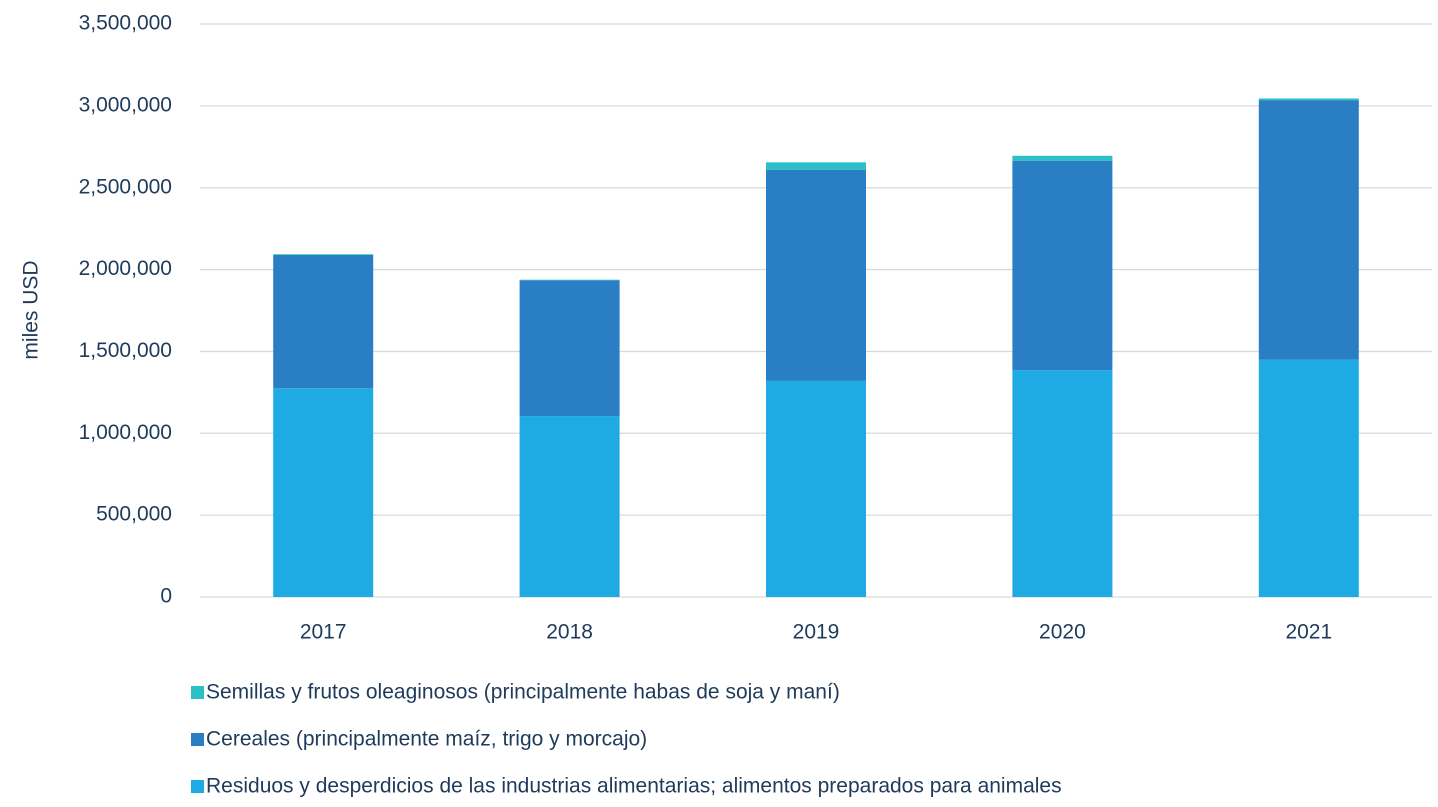 The image size is (1438, 807). What do you see at coordinates (134, 514) in the screenshot?
I see `y-tick-label: 500,000` at bounding box center [134, 514].